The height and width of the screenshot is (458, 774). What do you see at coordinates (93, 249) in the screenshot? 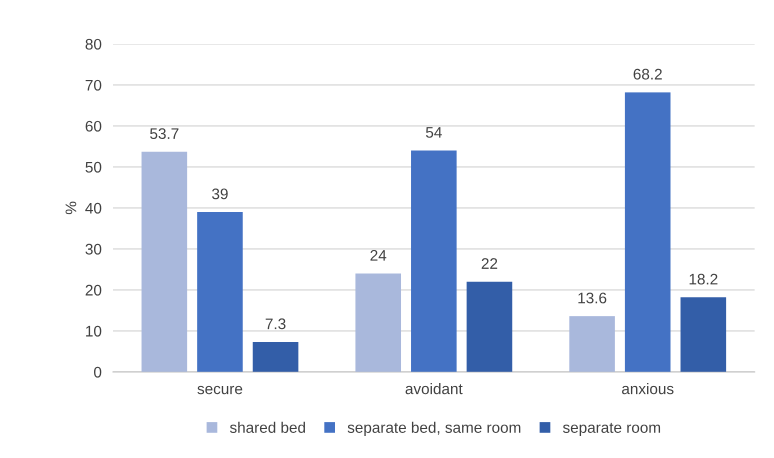
I see `y-tick-label: 30` at bounding box center [93, 249].